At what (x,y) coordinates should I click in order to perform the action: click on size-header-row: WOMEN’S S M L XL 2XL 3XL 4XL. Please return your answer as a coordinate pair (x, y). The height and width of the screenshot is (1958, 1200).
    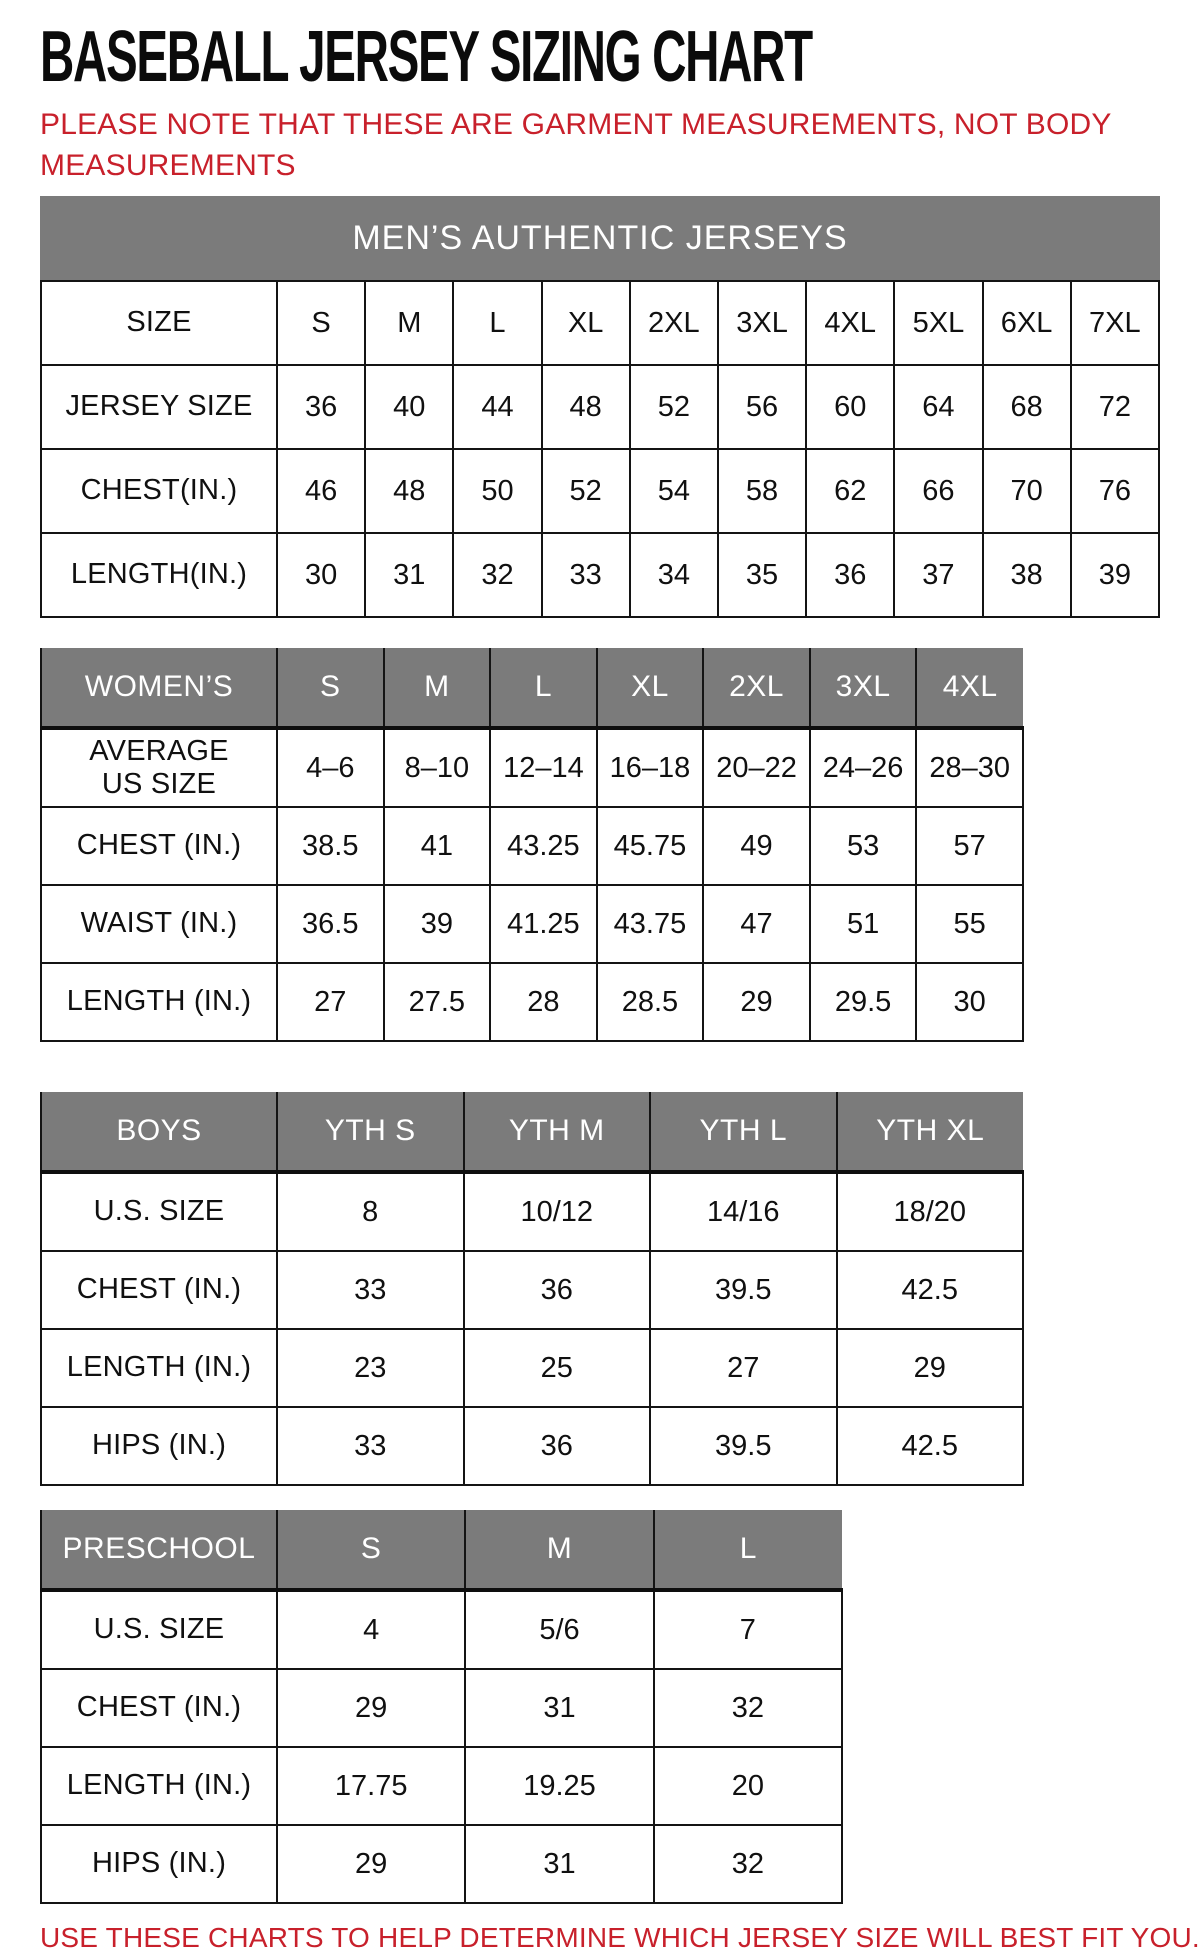
    Looking at the image, I should click on (531, 689).